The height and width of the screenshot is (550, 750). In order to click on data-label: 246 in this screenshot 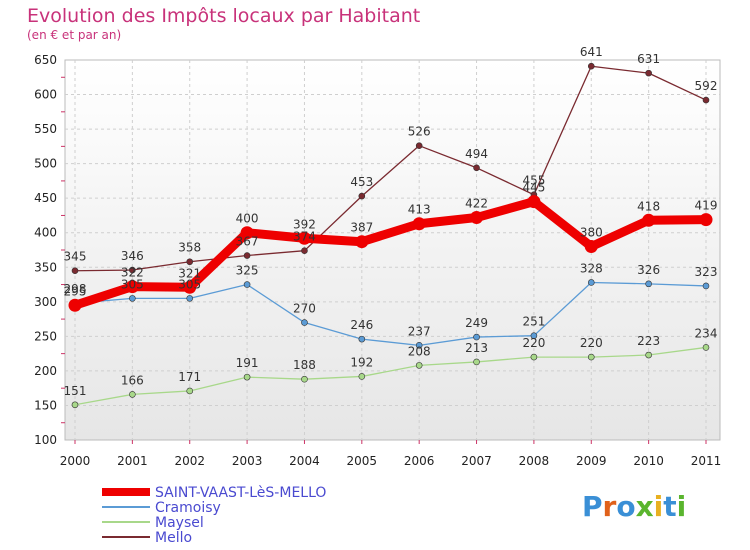, I will do `click(361, 325)`.